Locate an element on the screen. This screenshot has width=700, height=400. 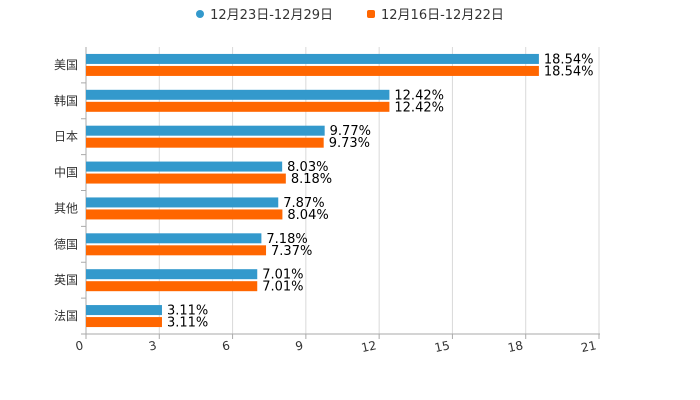
data-label: 7.18% is located at coordinates (286, 239).